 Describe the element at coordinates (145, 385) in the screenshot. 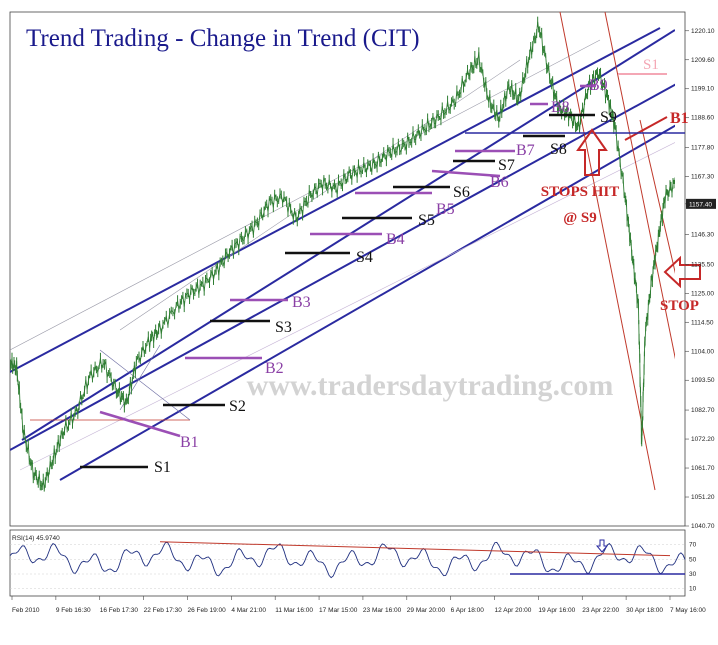

I see `pattern-line` at that location.